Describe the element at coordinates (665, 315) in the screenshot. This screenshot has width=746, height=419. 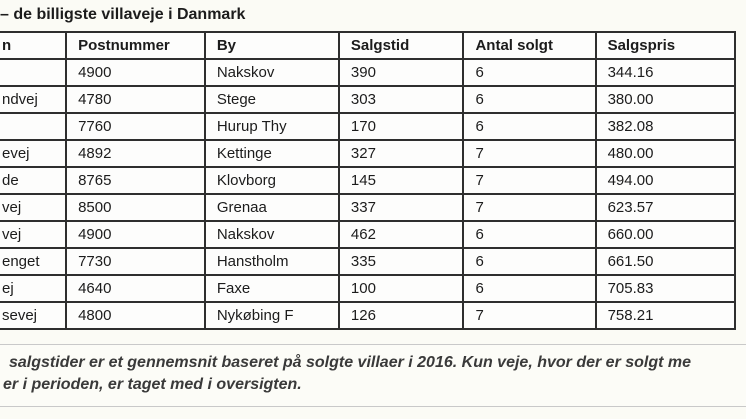
I see `cell-salgspris: 758.21` at that location.